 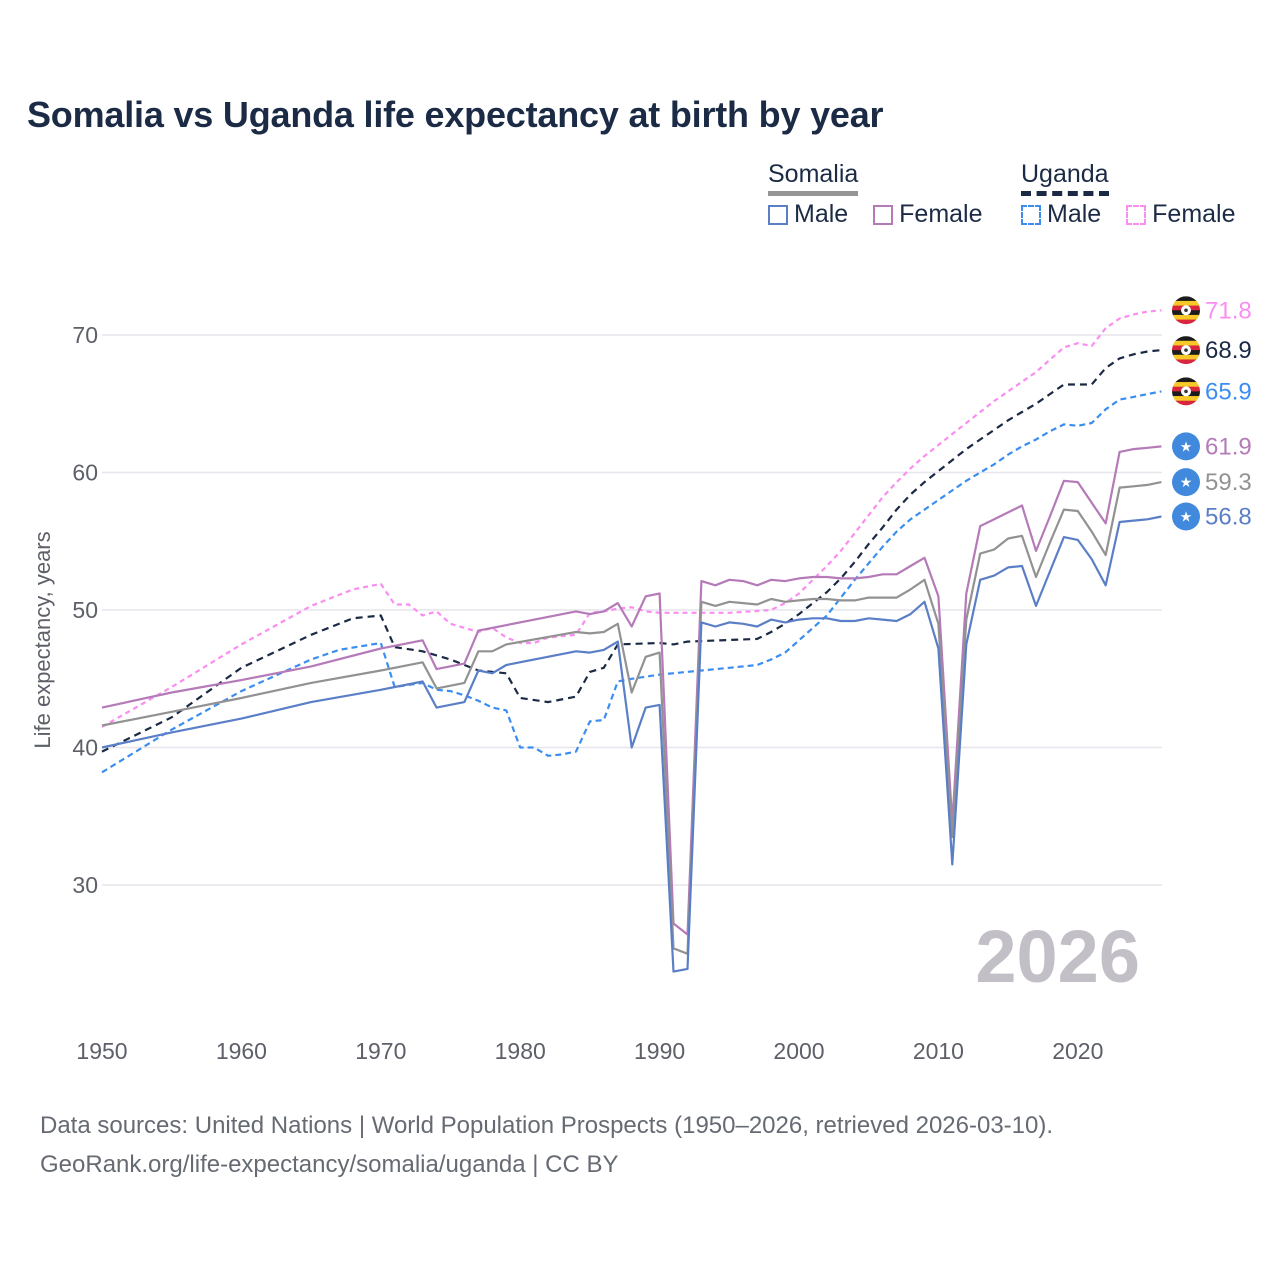 What do you see at coordinates (380, 1051) in the screenshot?
I see `x-tick-label: 1970` at bounding box center [380, 1051].